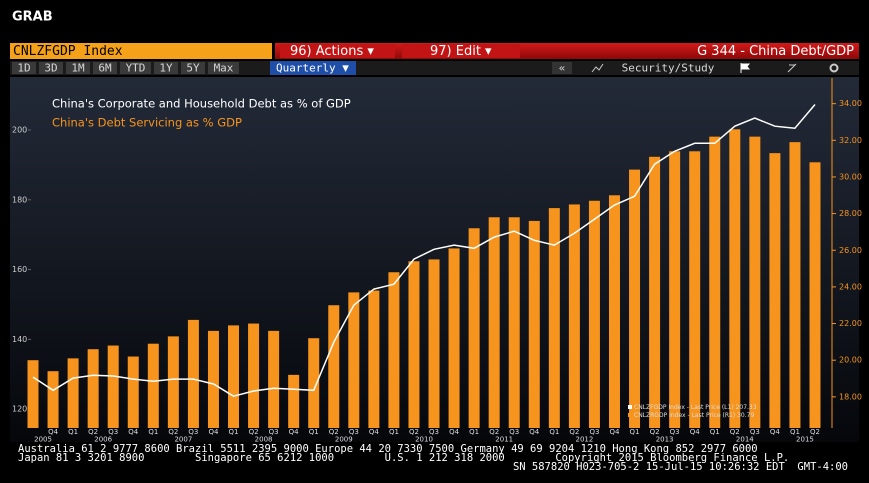 The height and width of the screenshot is (483, 869). I want to click on frequency-label: Quarterly ▼, so click(312, 68).